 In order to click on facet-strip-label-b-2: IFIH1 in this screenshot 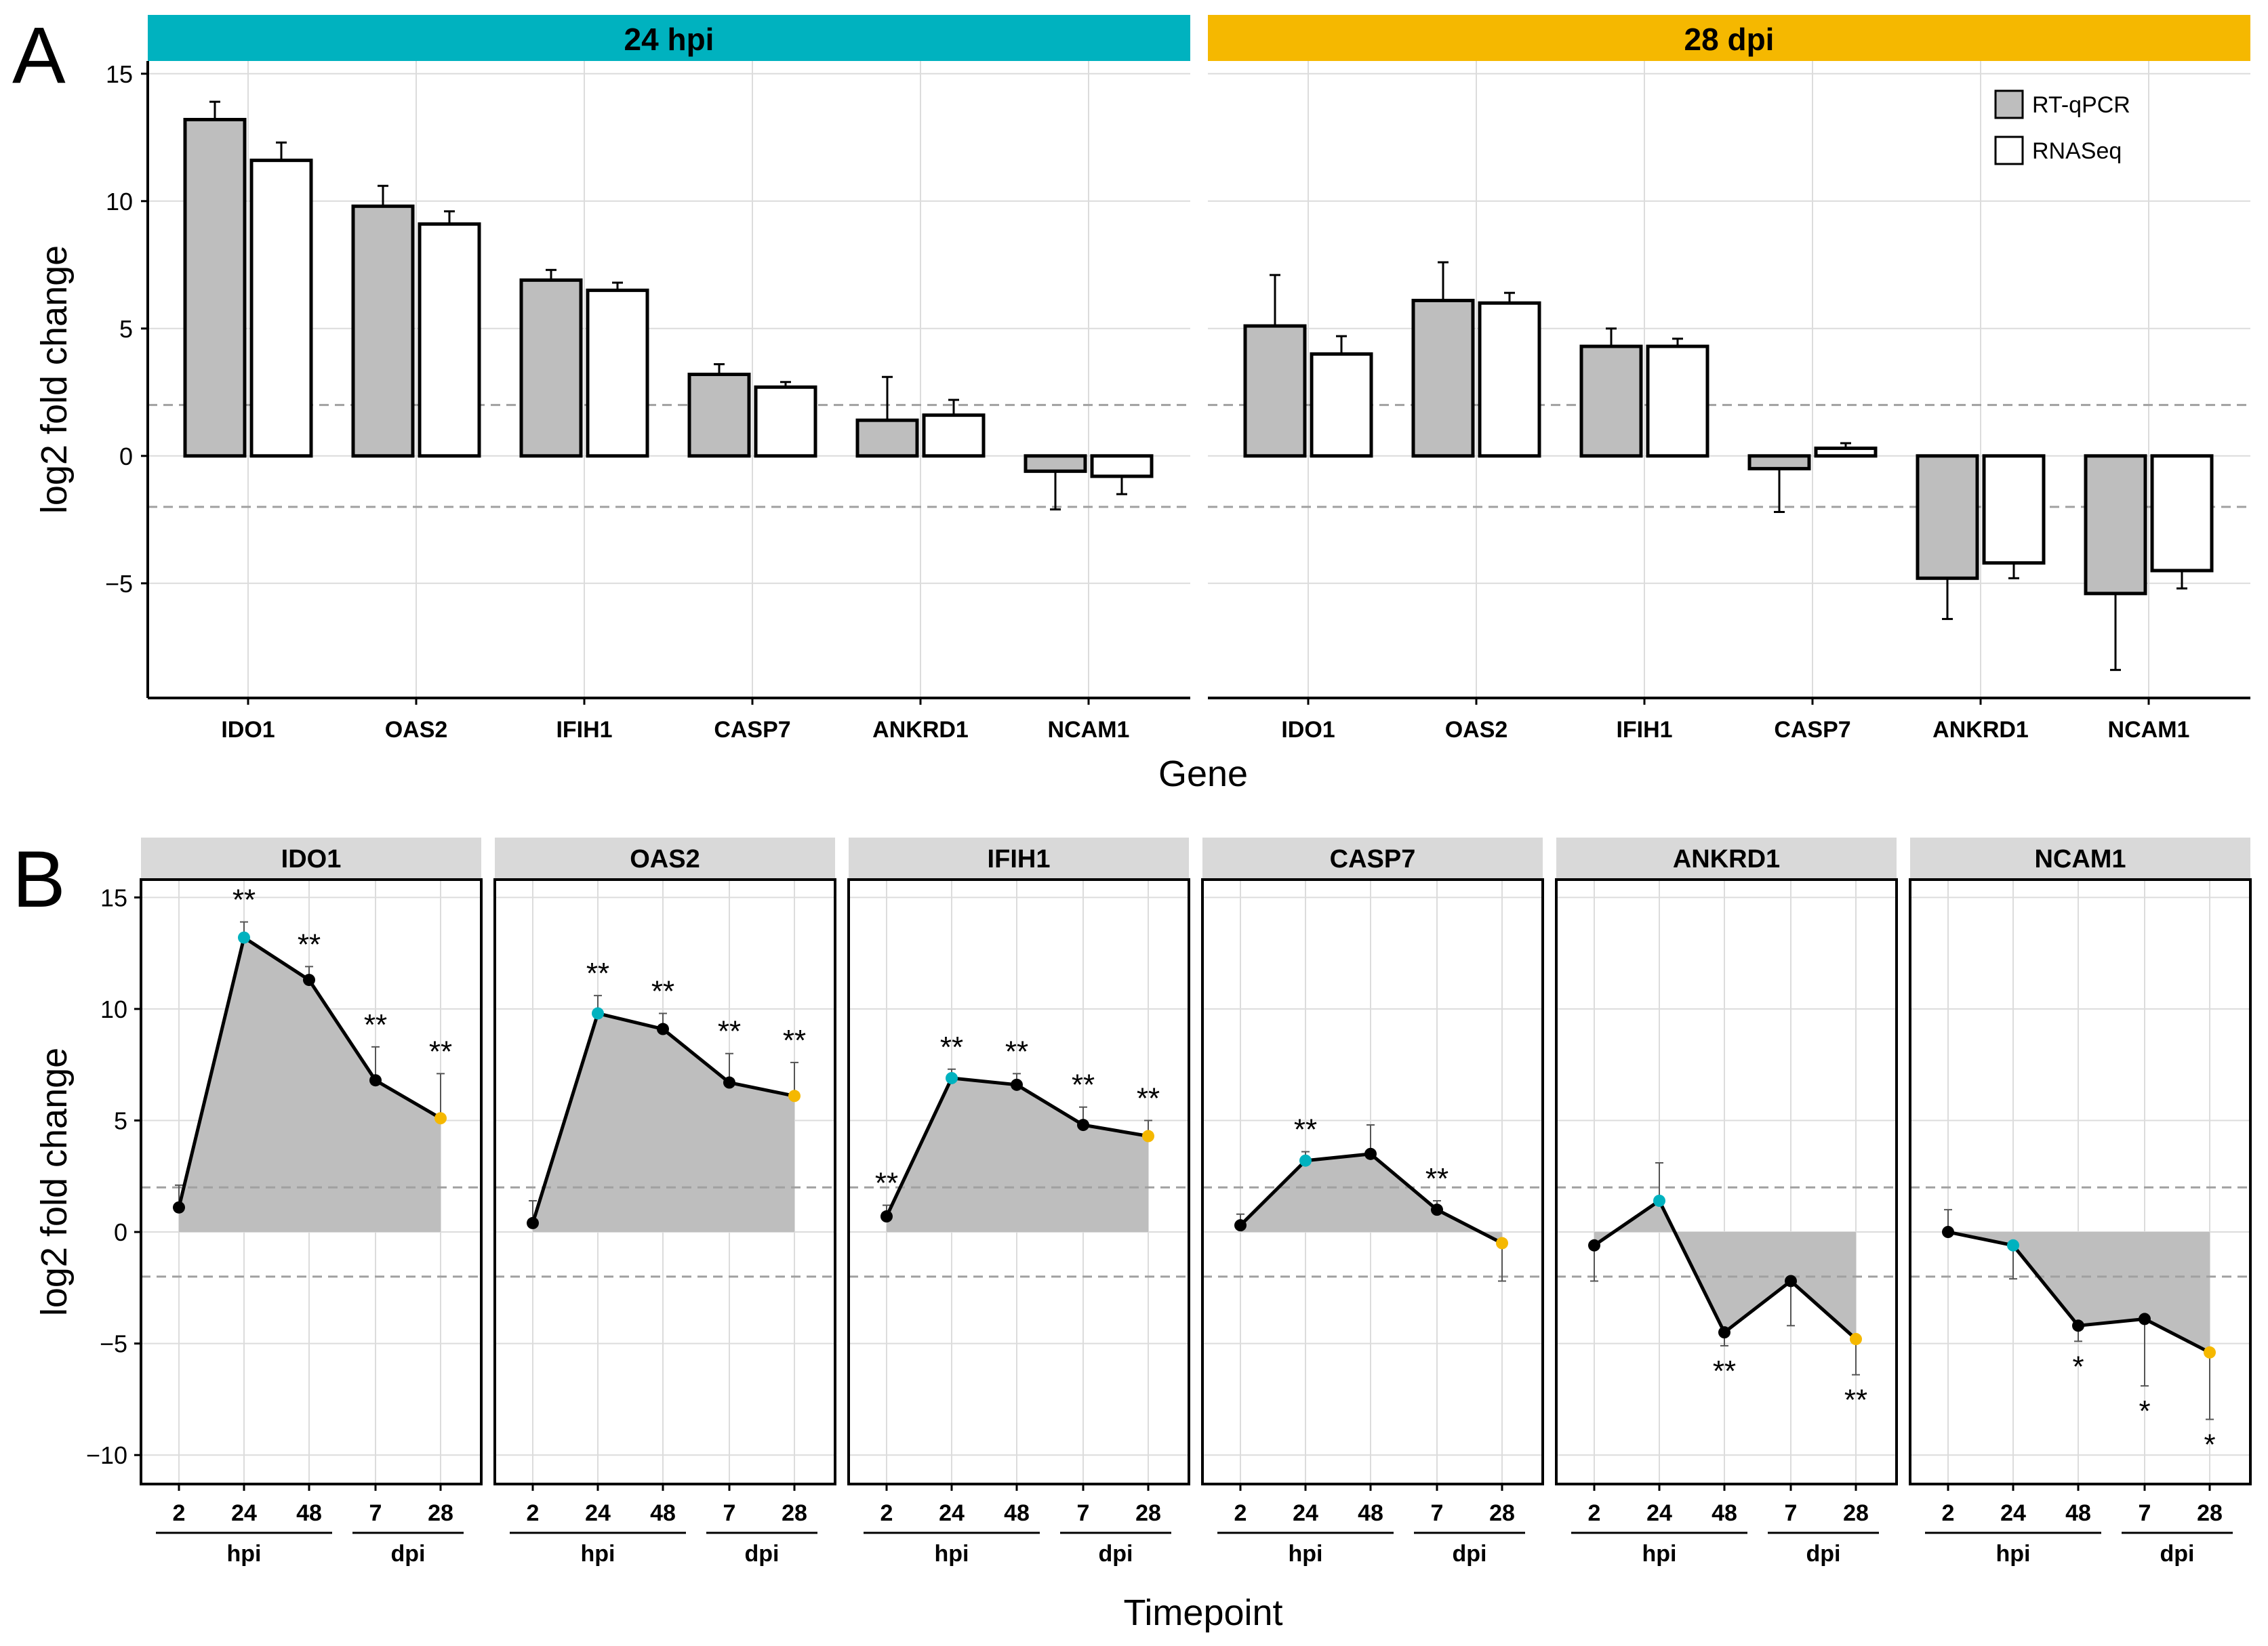, I will do `click(1019, 859)`.